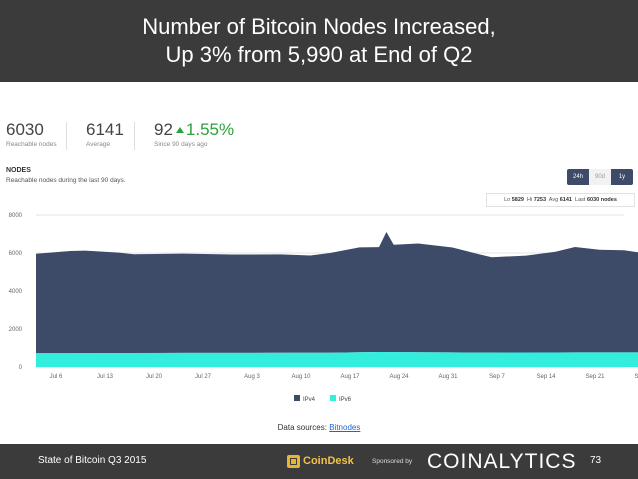 Image resolution: width=638 pixels, height=479 pixels. Describe the element at coordinates (507, 200) in the screenshot. I see `summary-lo-label: Lo` at that location.